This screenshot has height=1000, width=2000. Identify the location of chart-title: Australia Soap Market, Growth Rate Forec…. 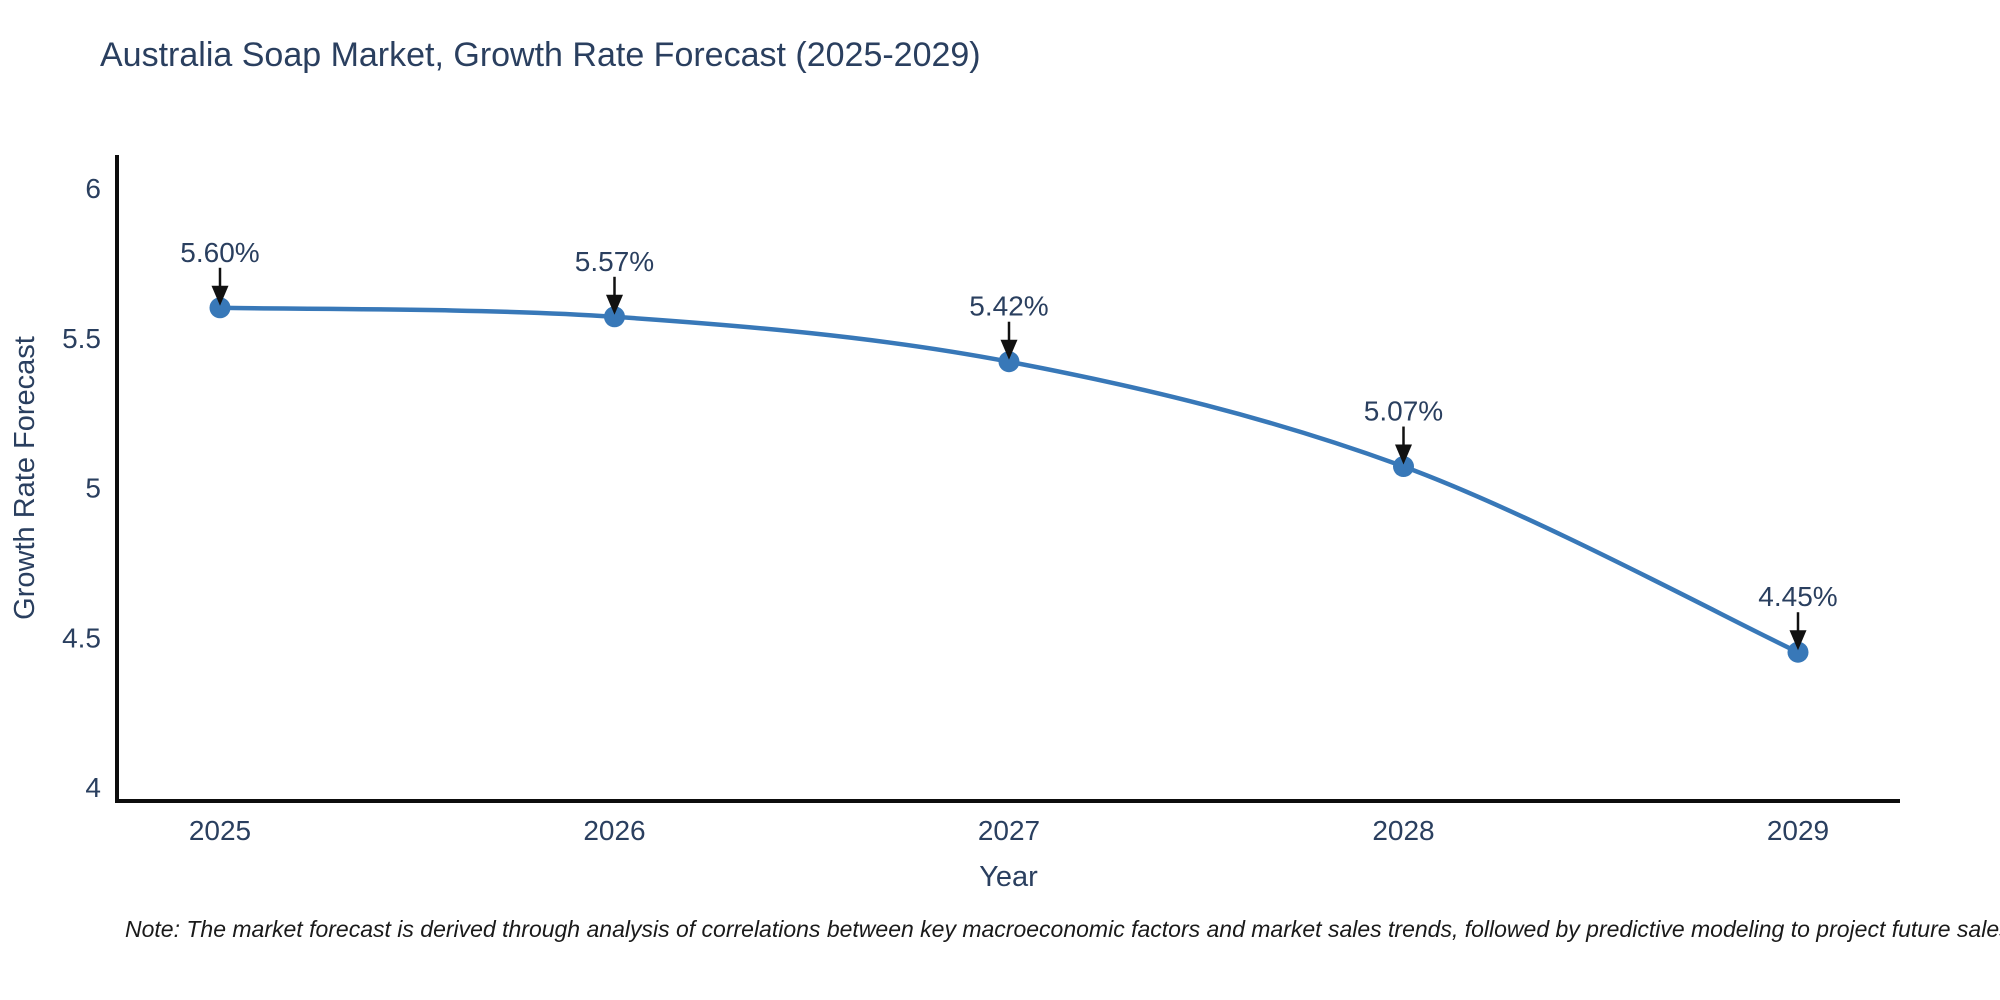
(540, 55).